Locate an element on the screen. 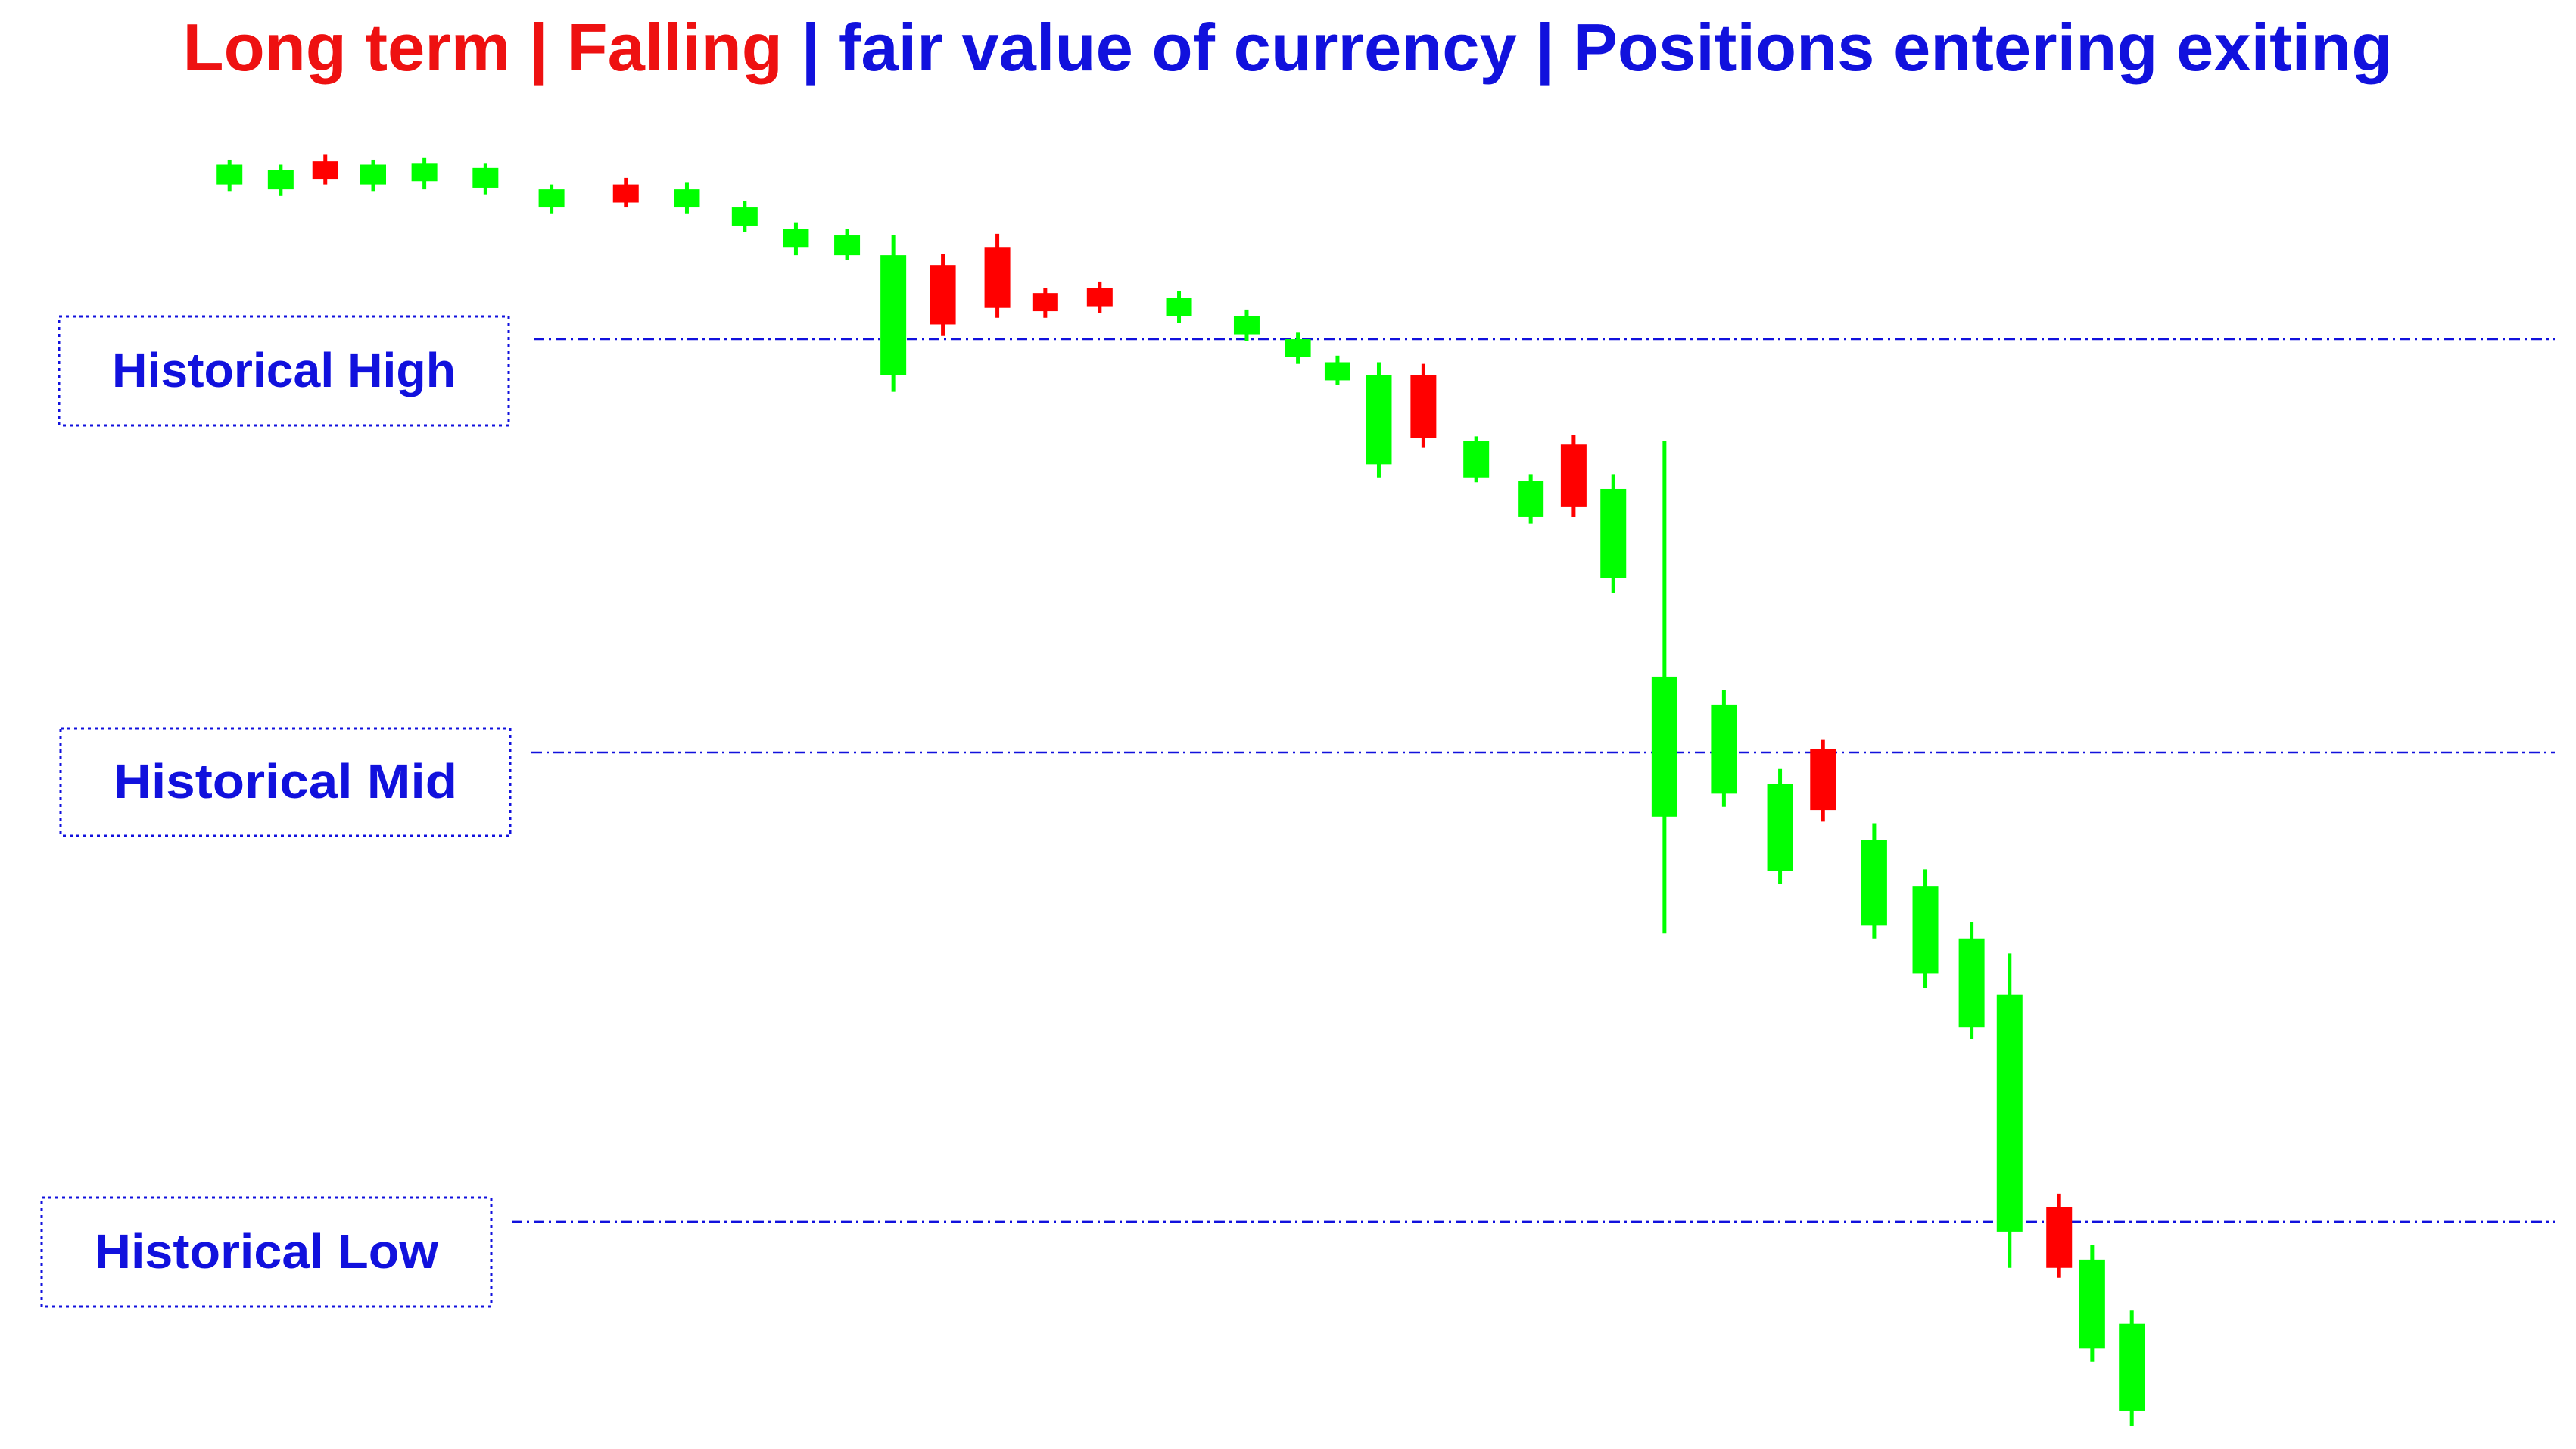 The image size is (2576, 1449). level-label: Historical High is located at coordinates (284, 370).